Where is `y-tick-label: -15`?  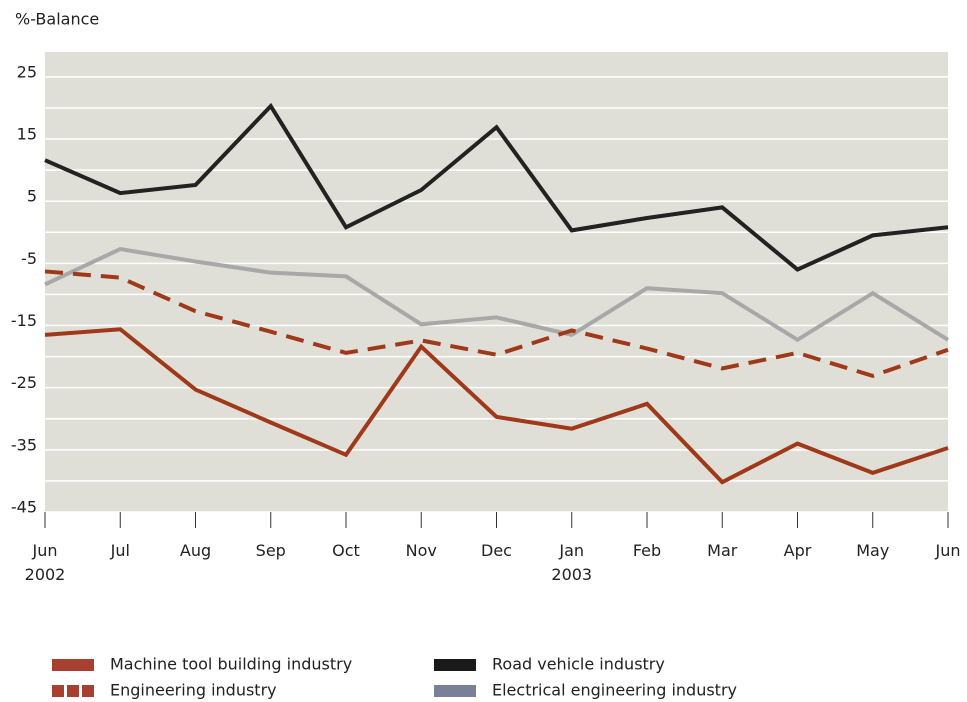
y-tick-label: -15 is located at coordinates (24, 320).